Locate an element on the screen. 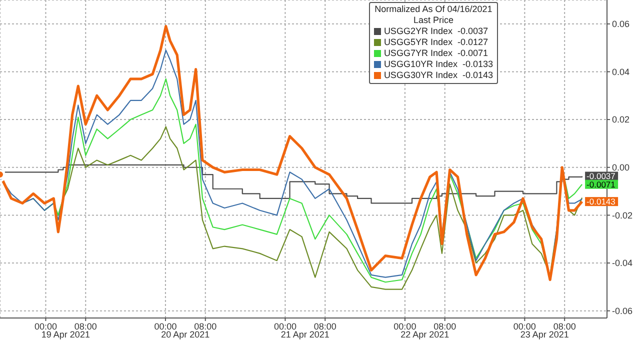 The width and height of the screenshot is (640, 341). y-tick-label: 0.04 is located at coordinates (621, 71).